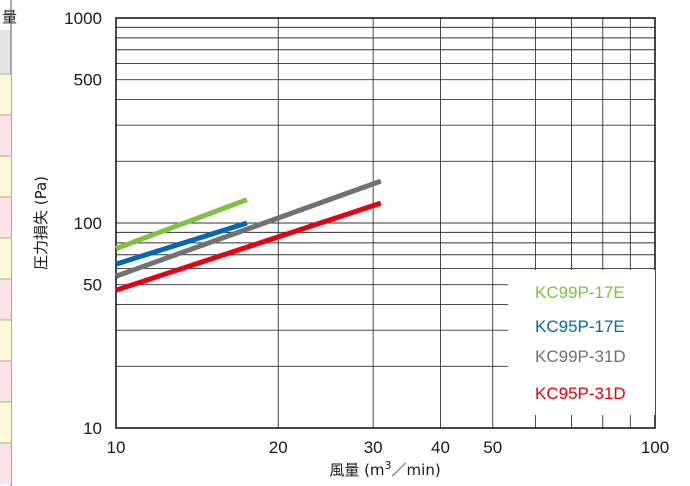 This screenshot has height=486, width=690. I want to click on series-line-kc95p-31d, so click(248, 246).